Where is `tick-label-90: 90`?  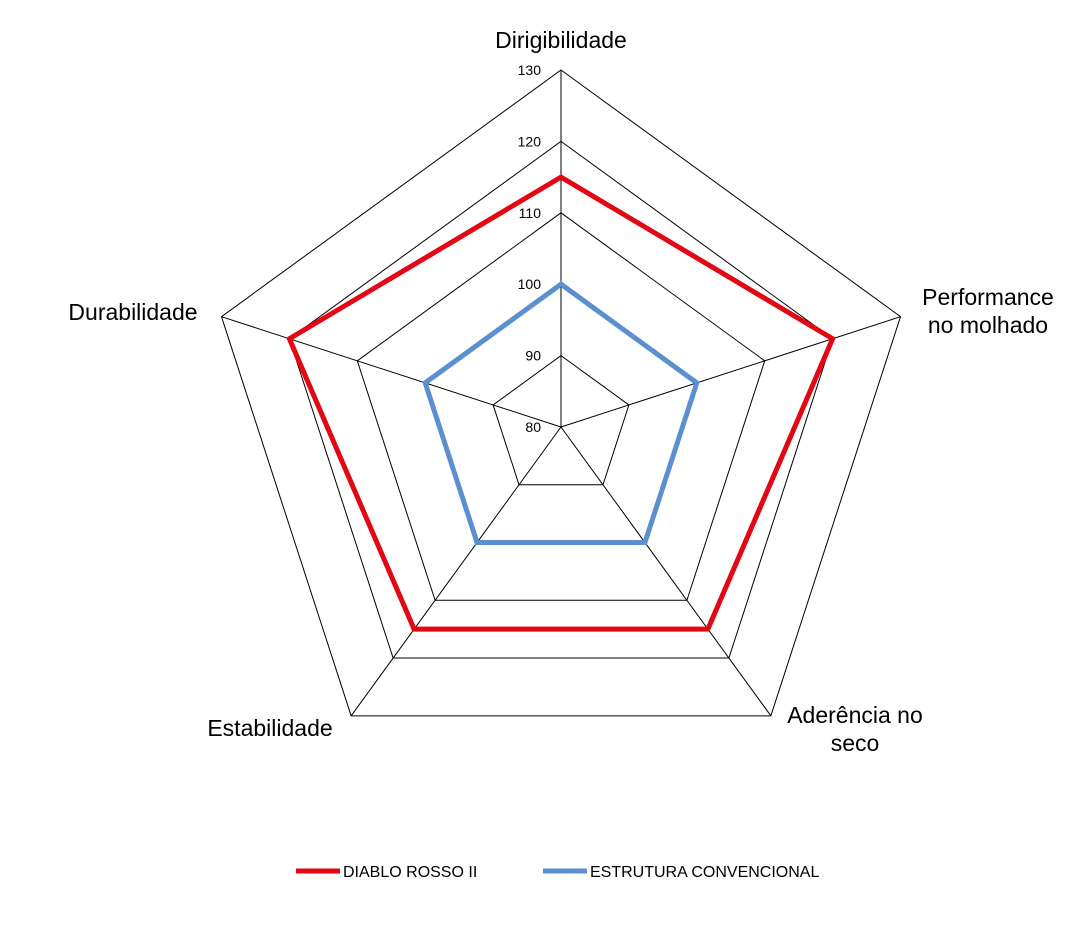 tick-label-90: 90 is located at coordinates (533, 356).